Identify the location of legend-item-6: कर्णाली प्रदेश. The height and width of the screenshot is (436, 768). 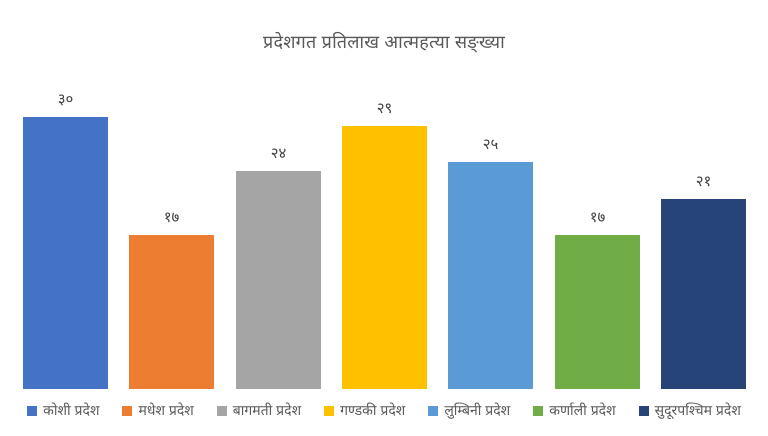
(574, 410).